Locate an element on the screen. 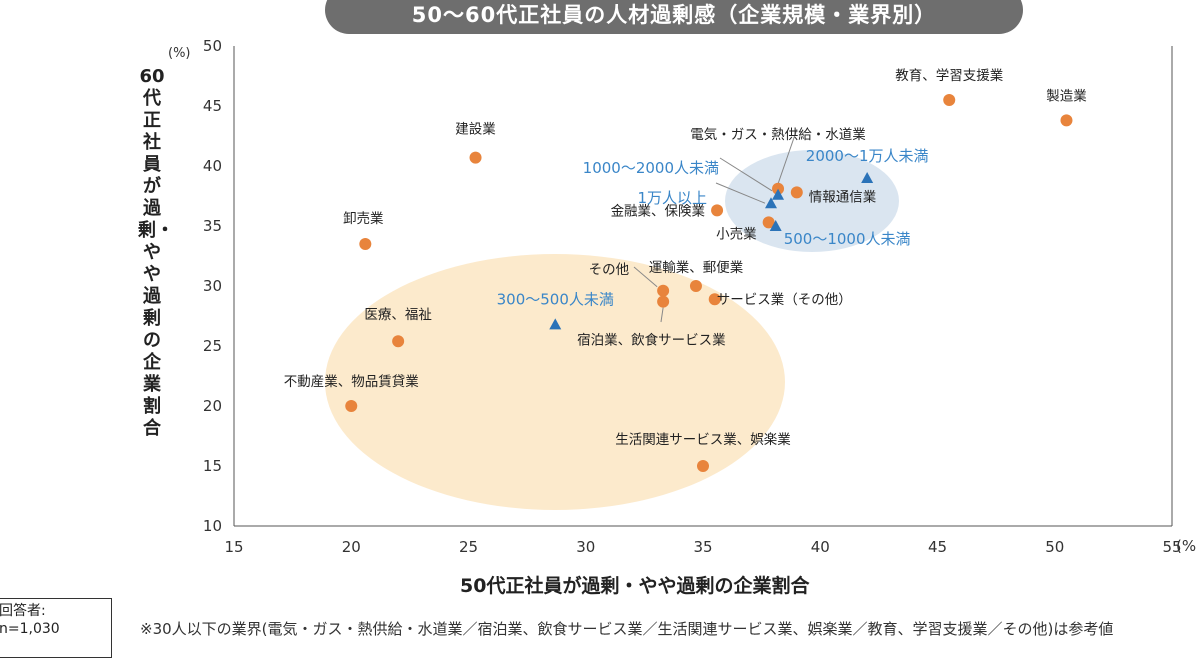 Image resolution: width=1200 pixels, height=658 pixels. industry-label: その他 is located at coordinates (609, 270).